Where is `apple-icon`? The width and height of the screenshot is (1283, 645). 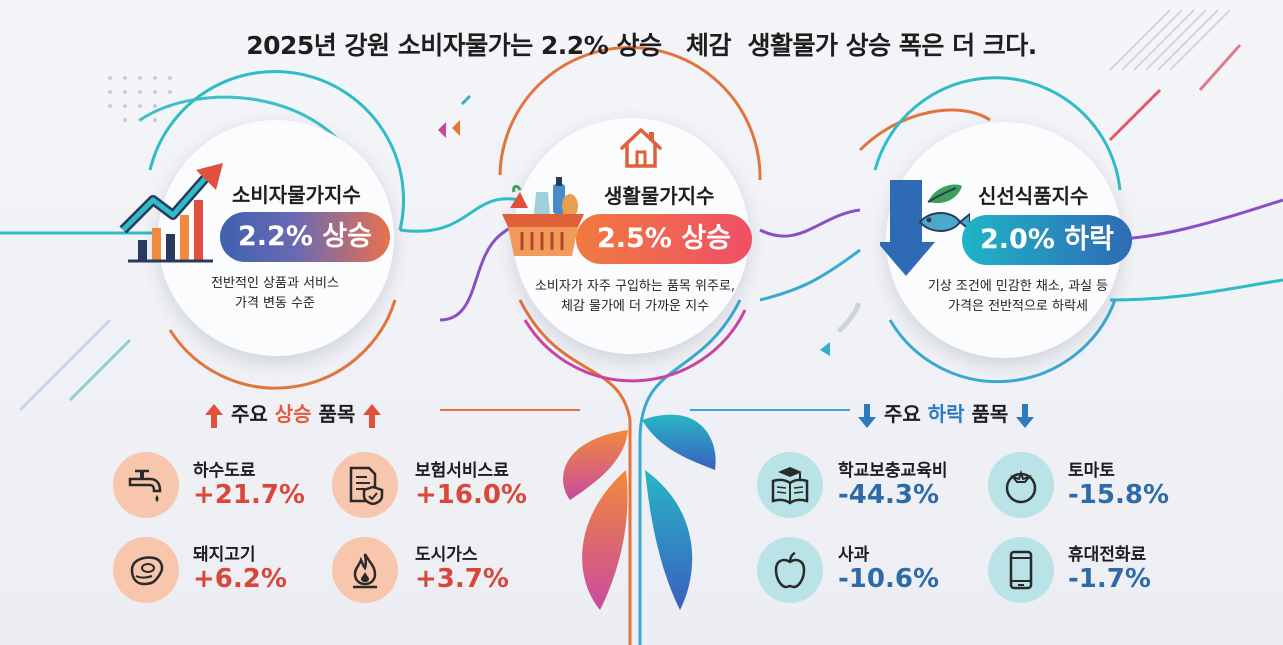
apple-icon is located at coordinates (790, 570).